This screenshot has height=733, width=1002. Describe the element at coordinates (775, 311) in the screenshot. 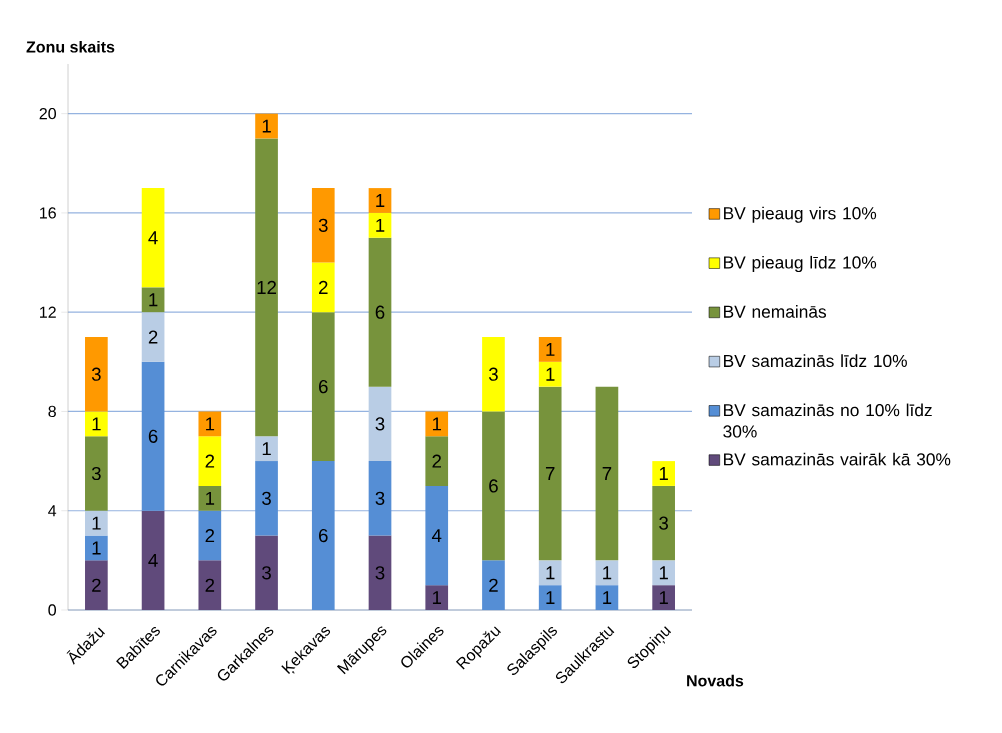

I see `legend-label: BV nemainās` at that location.